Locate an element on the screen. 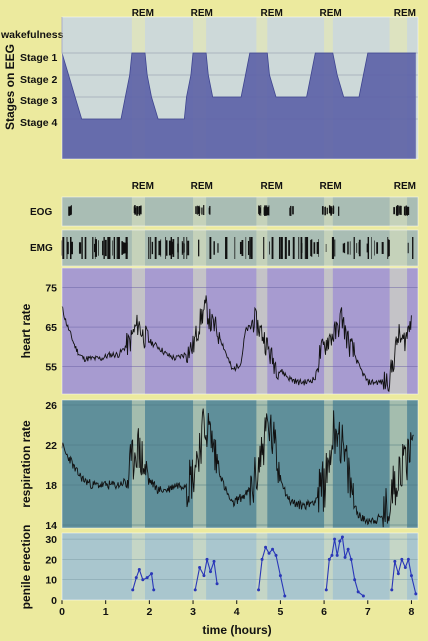 The width and height of the screenshot is (428, 641). x-axis-label: time (hours) is located at coordinates (236, 630).